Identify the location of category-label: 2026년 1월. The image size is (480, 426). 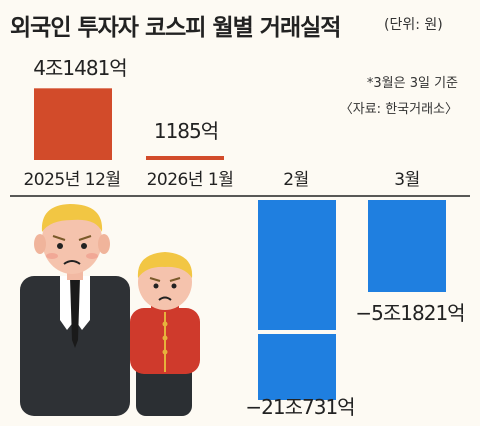
(190, 180).